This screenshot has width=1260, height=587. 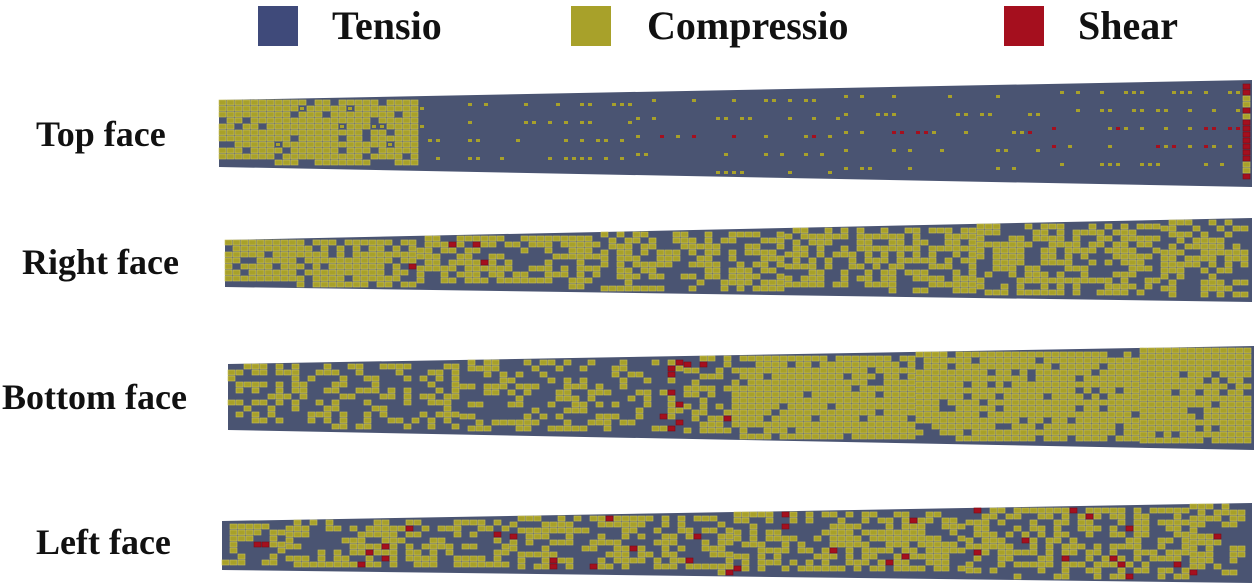 What do you see at coordinates (1128, 25) in the screenshot?
I see `legend-label-shear: Shear` at bounding box center [1128, 25].